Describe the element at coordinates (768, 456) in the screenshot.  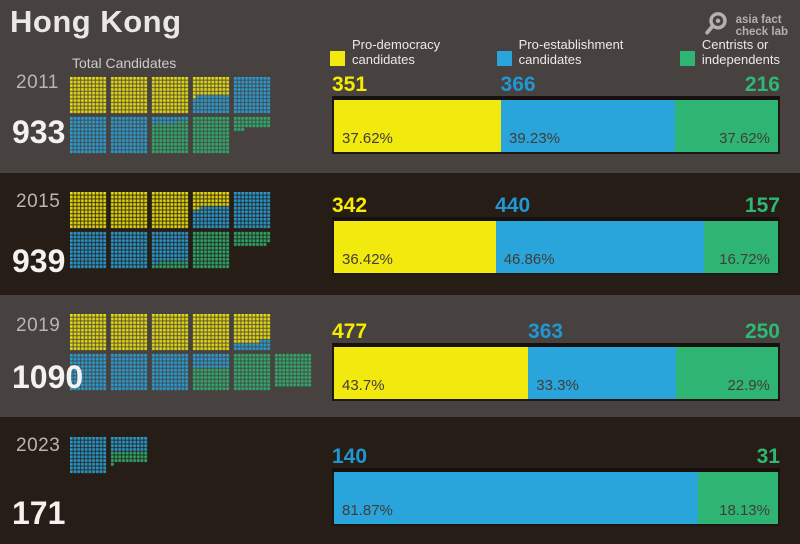
I see `segment-count-label: 31` at that location.